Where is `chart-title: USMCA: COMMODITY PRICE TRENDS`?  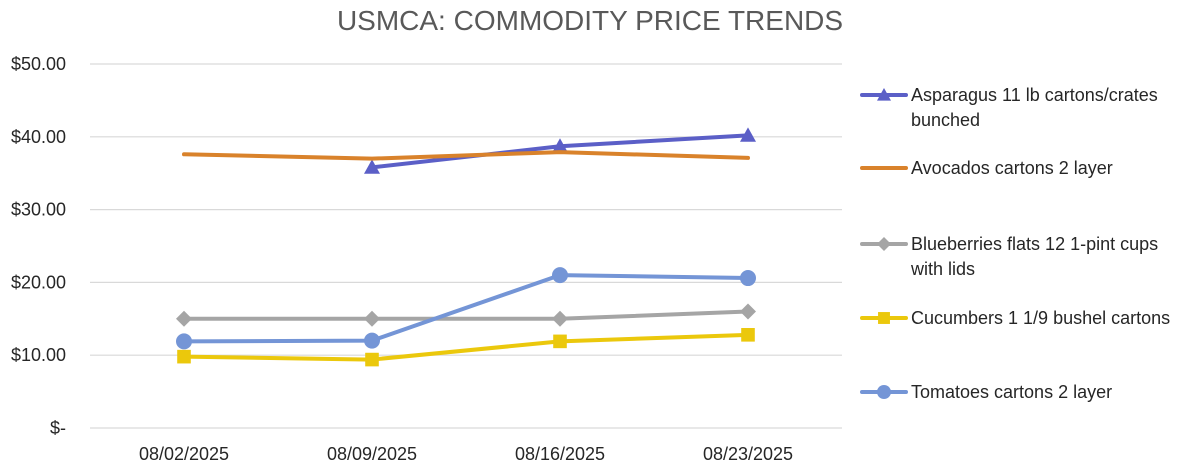
chart-title: USMCA: COMMODITY PRICE TRENDS is located at coordinates (590, 20).